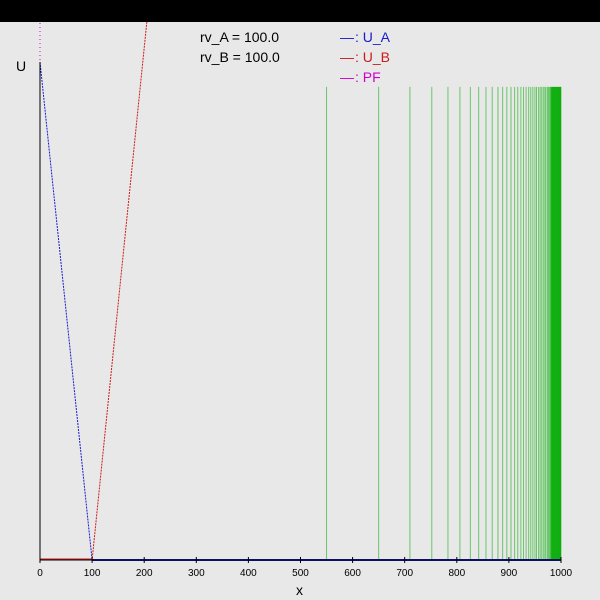  What do you see at coordinates (300, 573) in the screenshot?
I see `x-tick-label-5: 500` at bounding box center [300, 573].